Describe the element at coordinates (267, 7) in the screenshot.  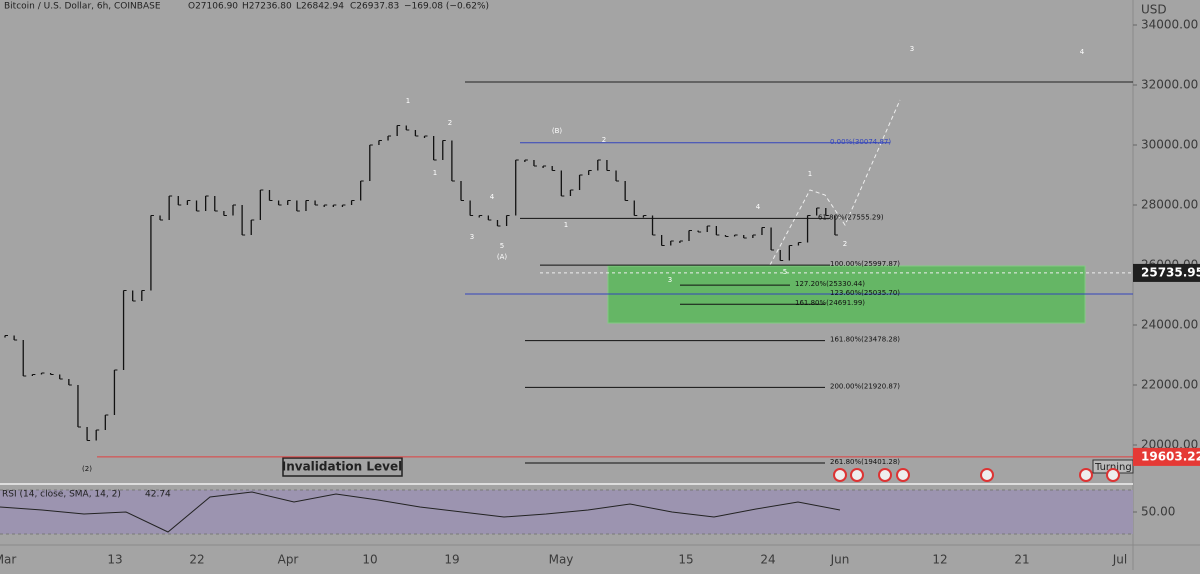
I see `ohlc-value: H27236.80` at that location.